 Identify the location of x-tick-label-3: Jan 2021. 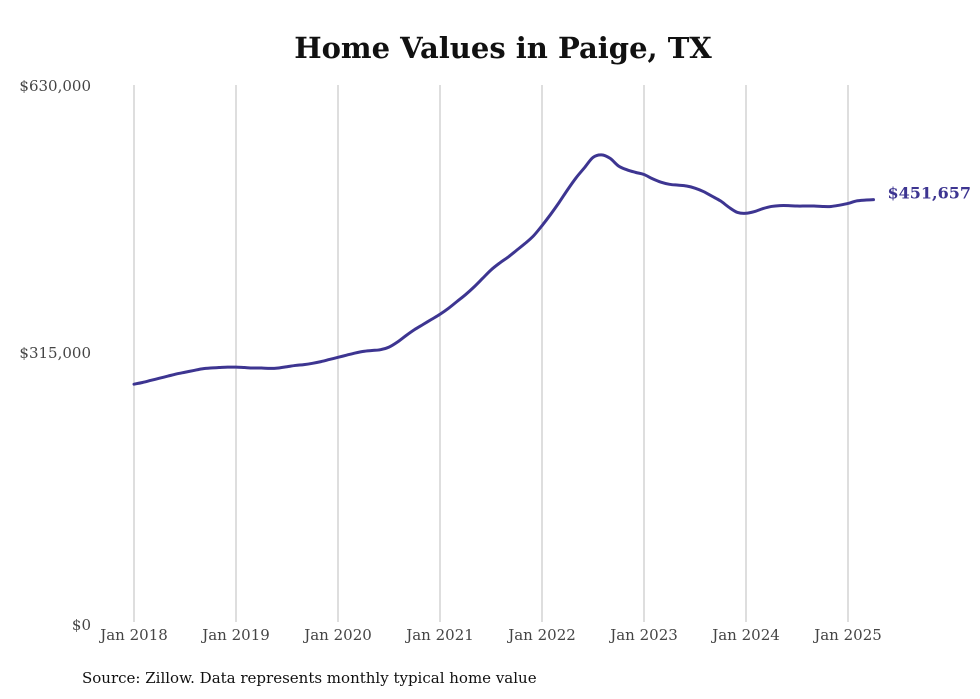
(439, 635).